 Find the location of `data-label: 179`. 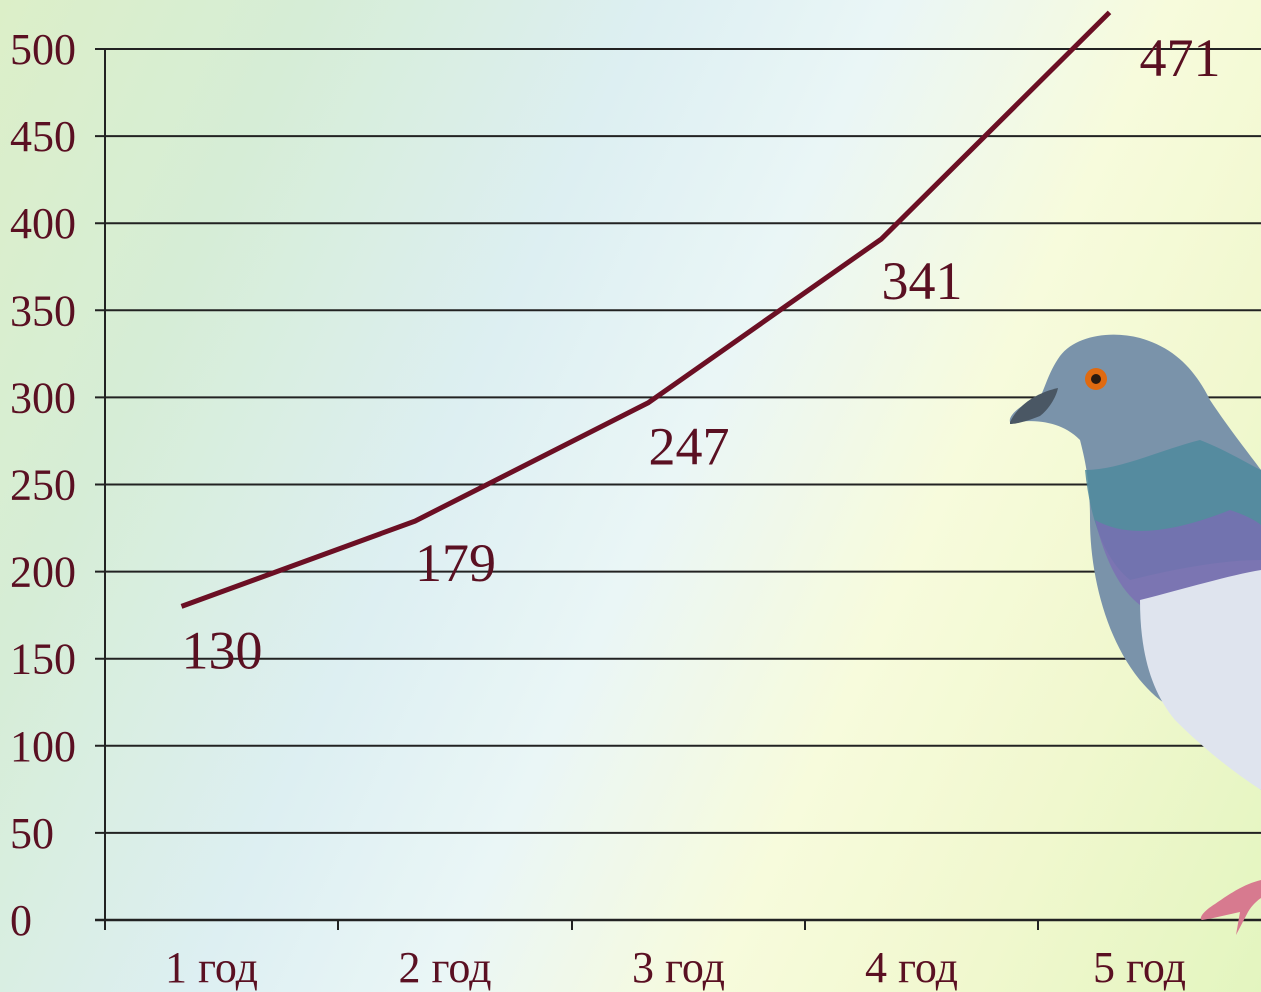

data-label: 179 is located at coordinates (455, 563).